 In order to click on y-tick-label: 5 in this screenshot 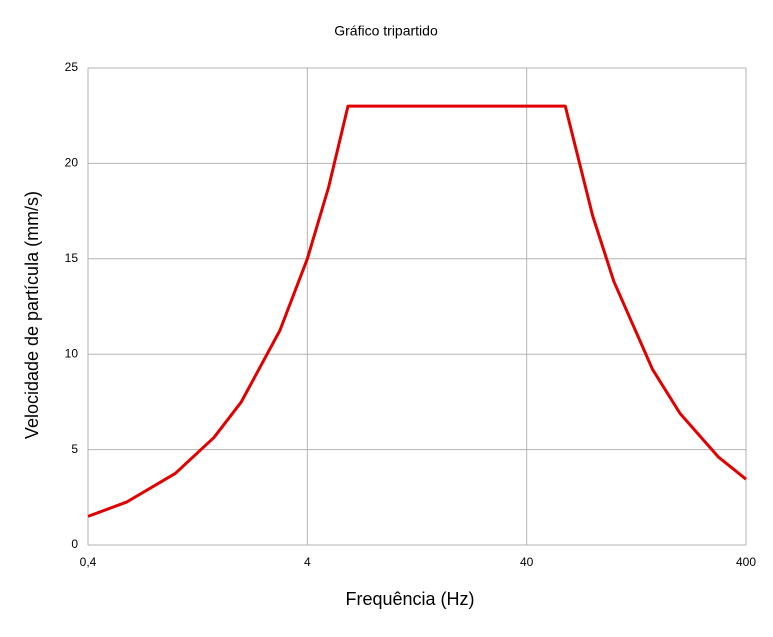, I will do `click(74, 449)`.